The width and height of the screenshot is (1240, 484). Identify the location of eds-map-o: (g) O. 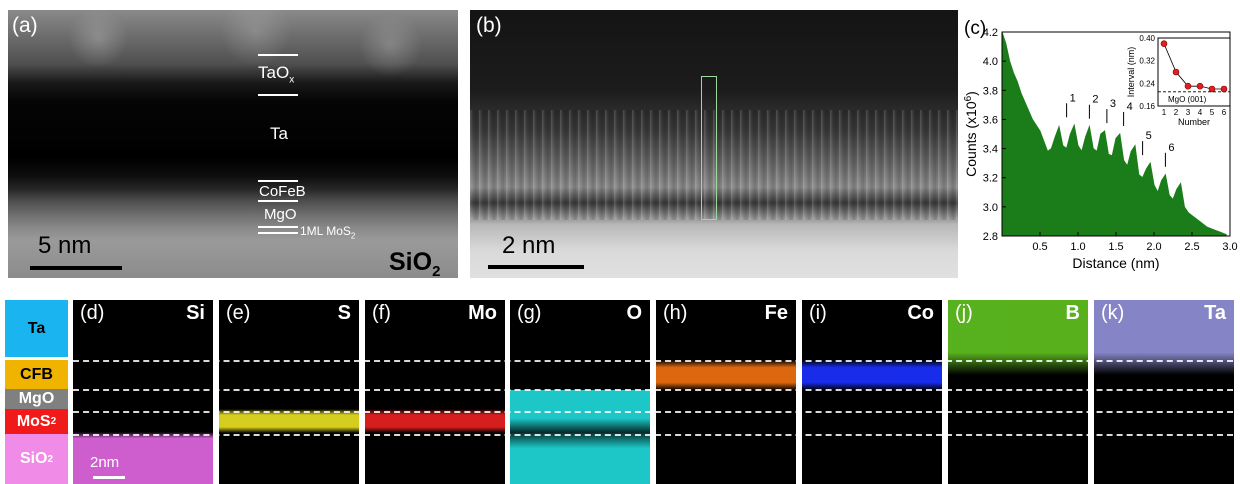
(580, 392).